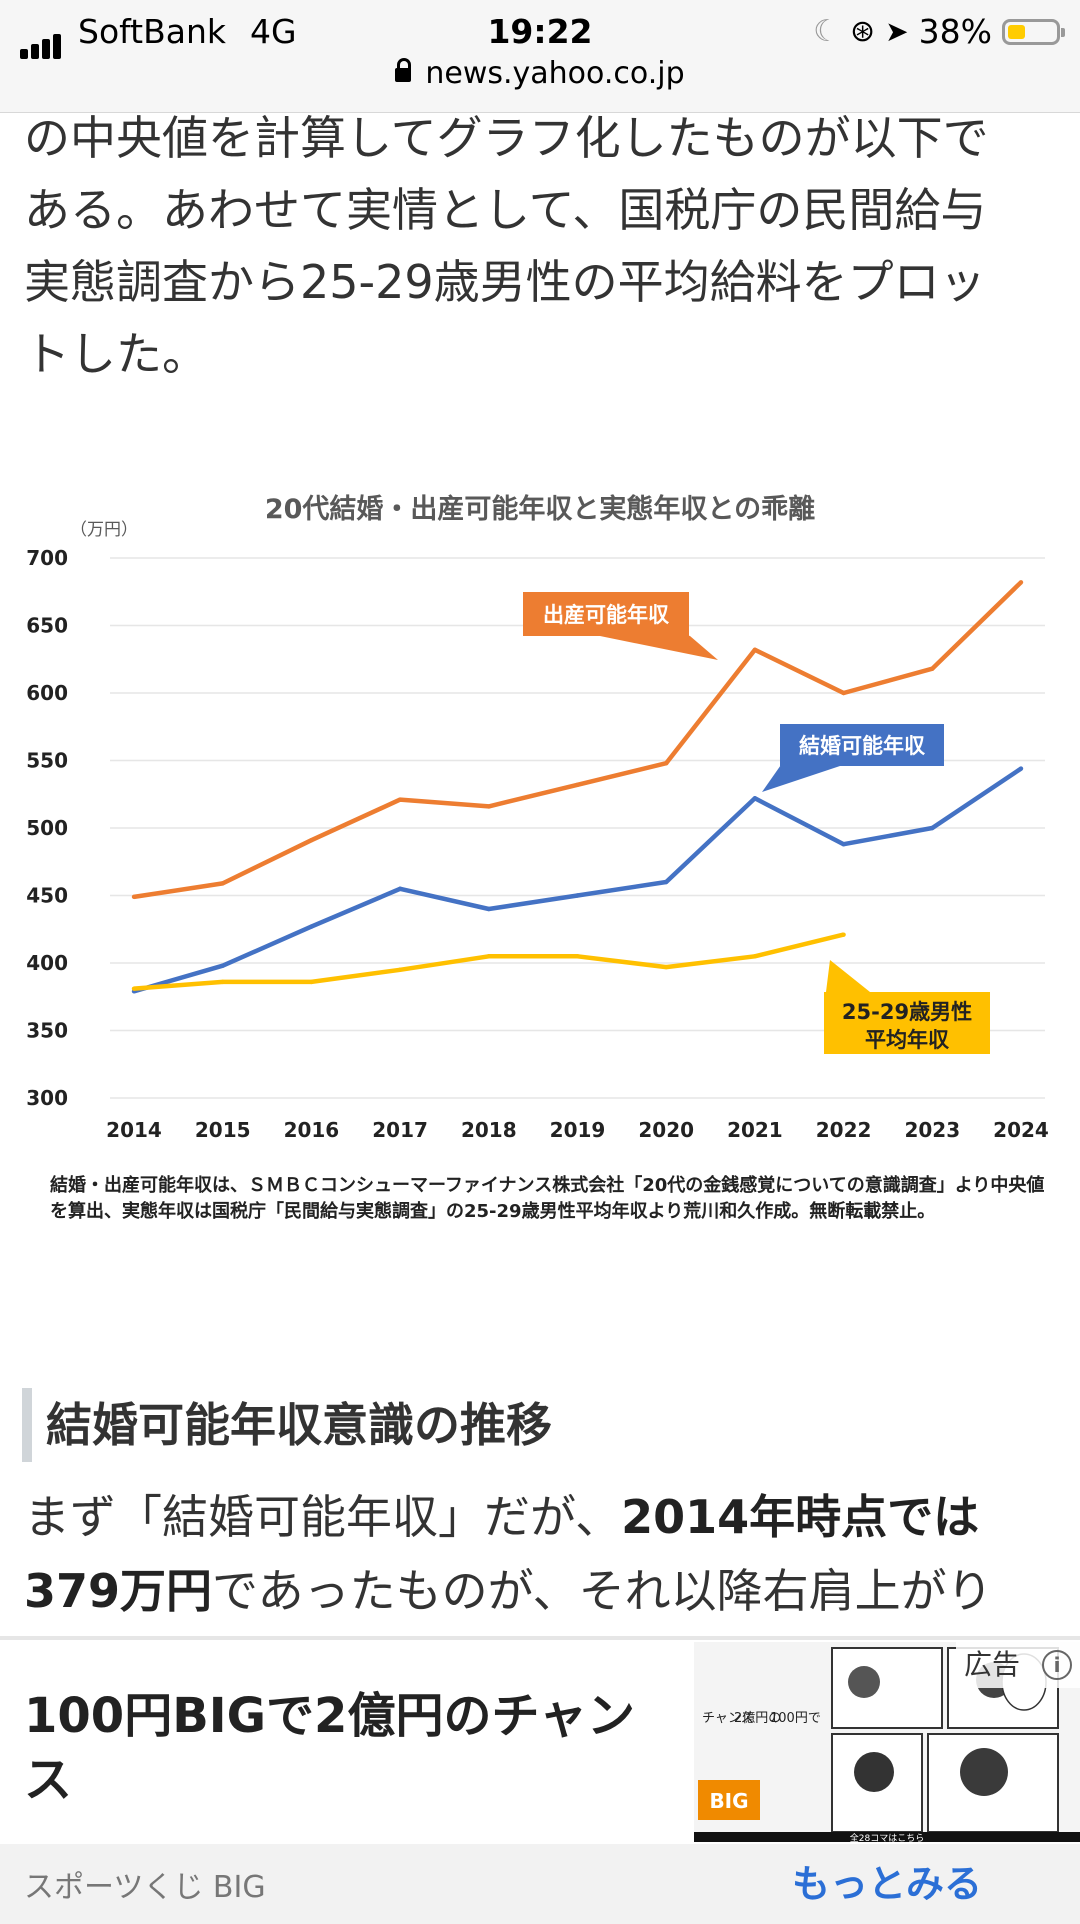  Describe the element at coordinates (886, 1884) in the screenshot. I see `more-button: もっとみる` at that location.